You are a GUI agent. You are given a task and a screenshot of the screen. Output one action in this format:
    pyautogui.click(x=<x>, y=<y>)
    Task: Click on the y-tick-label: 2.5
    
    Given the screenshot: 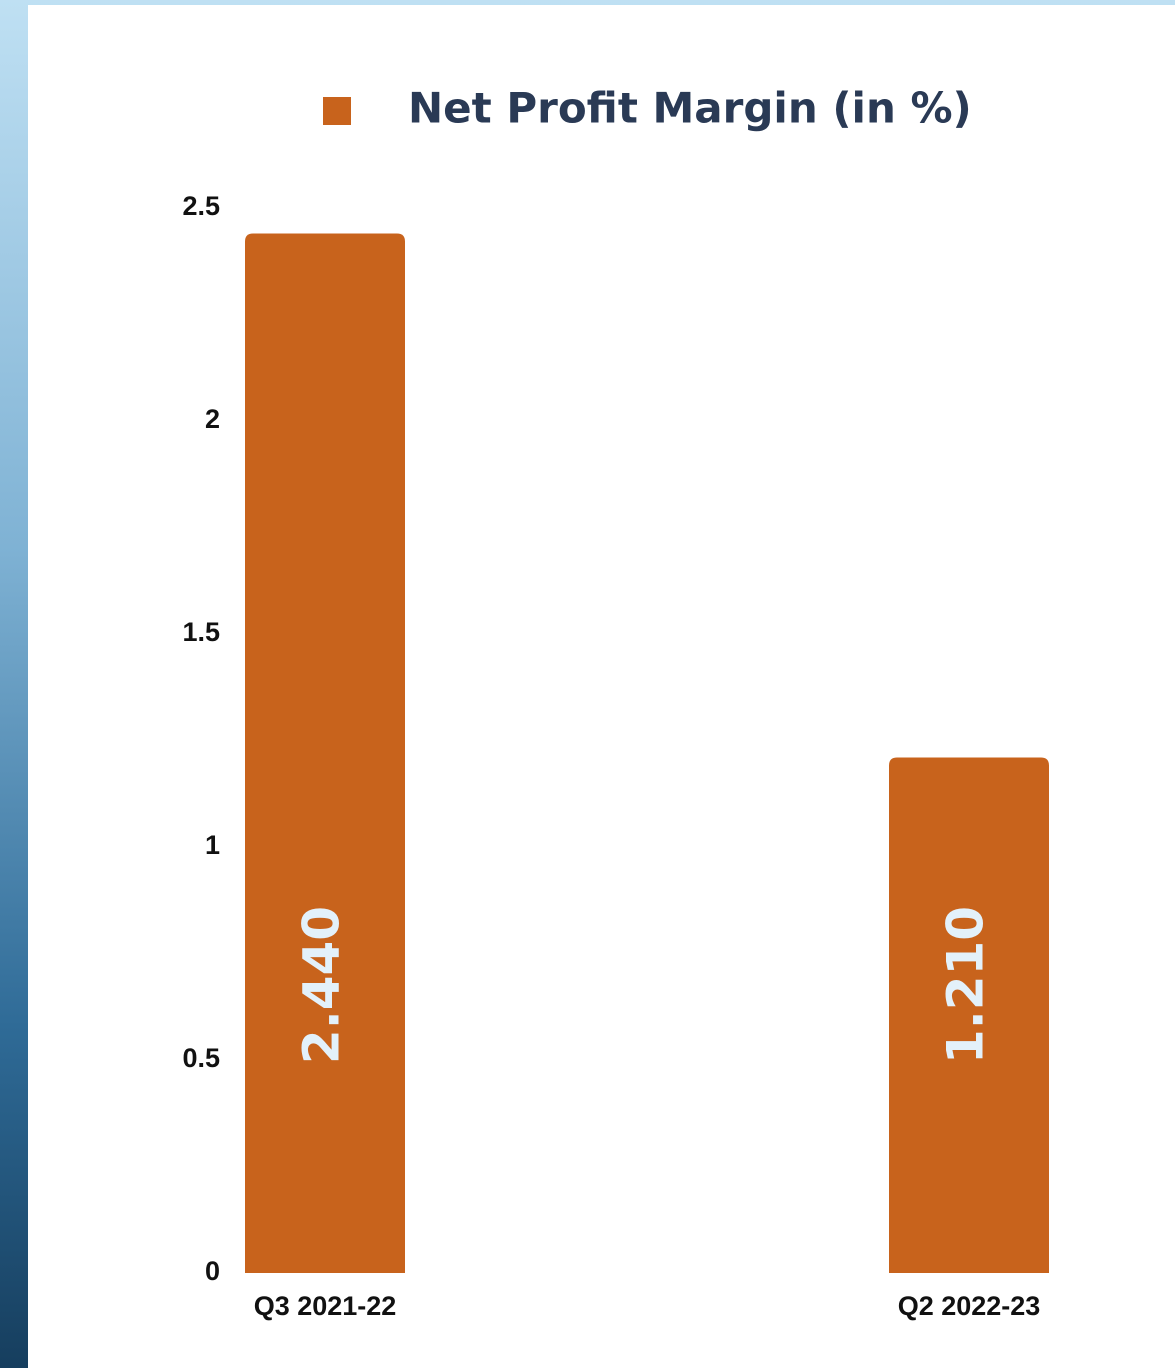 What is the action you would take?
    pyautogui.click(x=201, y=206)
    